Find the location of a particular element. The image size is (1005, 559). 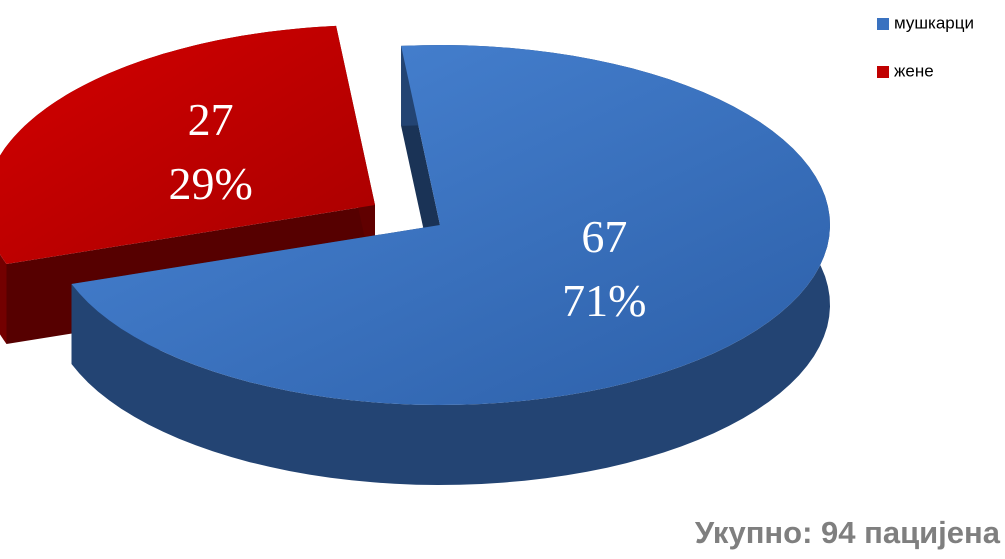

percent-label: 71% is located at coordinates (604, 300).